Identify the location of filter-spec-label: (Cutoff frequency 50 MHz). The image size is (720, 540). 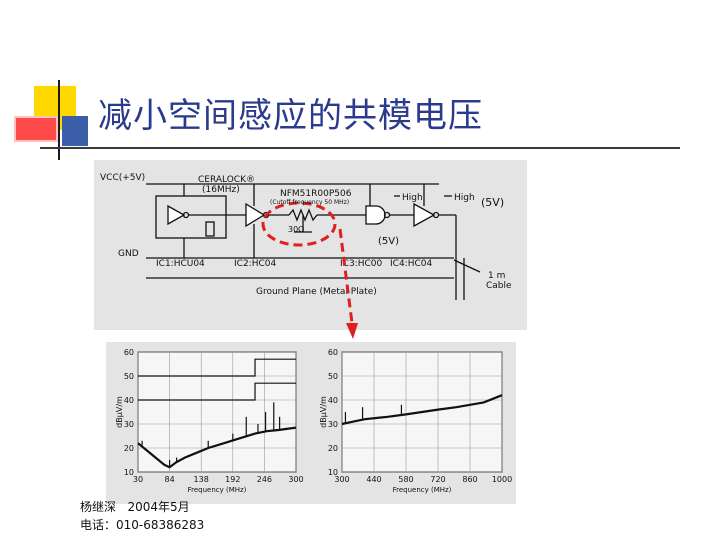
(309, 202).